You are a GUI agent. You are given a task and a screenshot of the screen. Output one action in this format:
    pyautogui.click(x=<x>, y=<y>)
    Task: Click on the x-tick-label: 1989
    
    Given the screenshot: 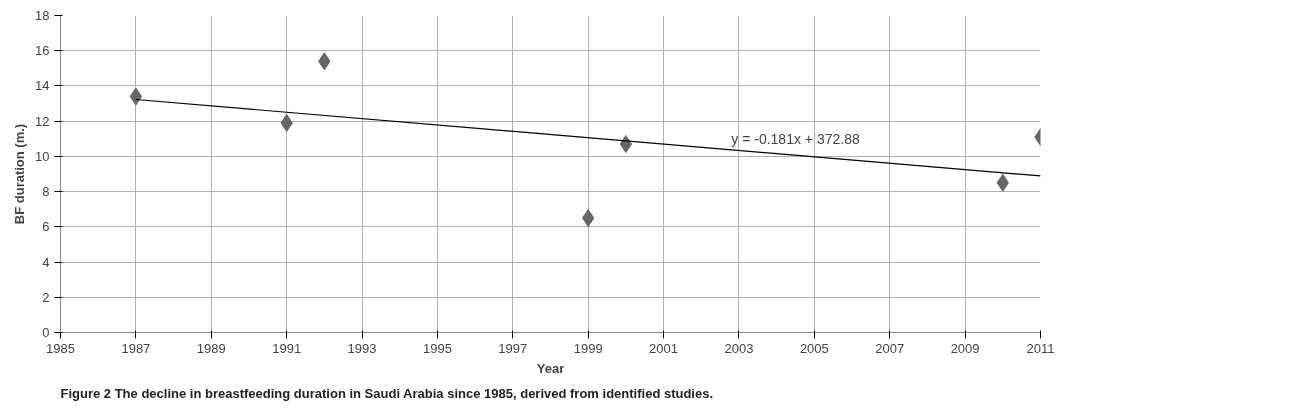 What is the action you would take?
    pyautogui.click(x=211, y=348)
    